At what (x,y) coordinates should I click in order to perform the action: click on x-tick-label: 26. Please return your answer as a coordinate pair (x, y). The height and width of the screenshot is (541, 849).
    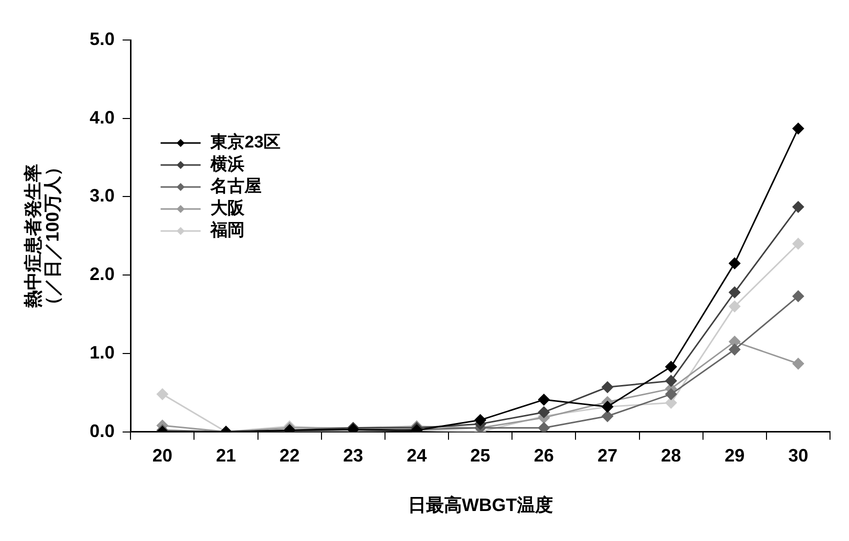
    Looking at the image, I should click on (544, 456).